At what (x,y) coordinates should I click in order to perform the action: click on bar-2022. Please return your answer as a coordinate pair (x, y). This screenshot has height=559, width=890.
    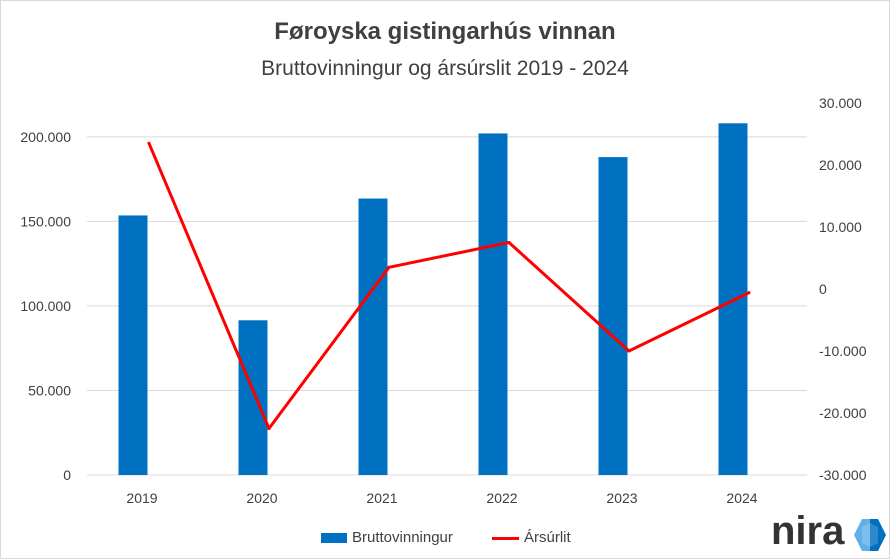
    Looking at the image, I should click on (493, 304).